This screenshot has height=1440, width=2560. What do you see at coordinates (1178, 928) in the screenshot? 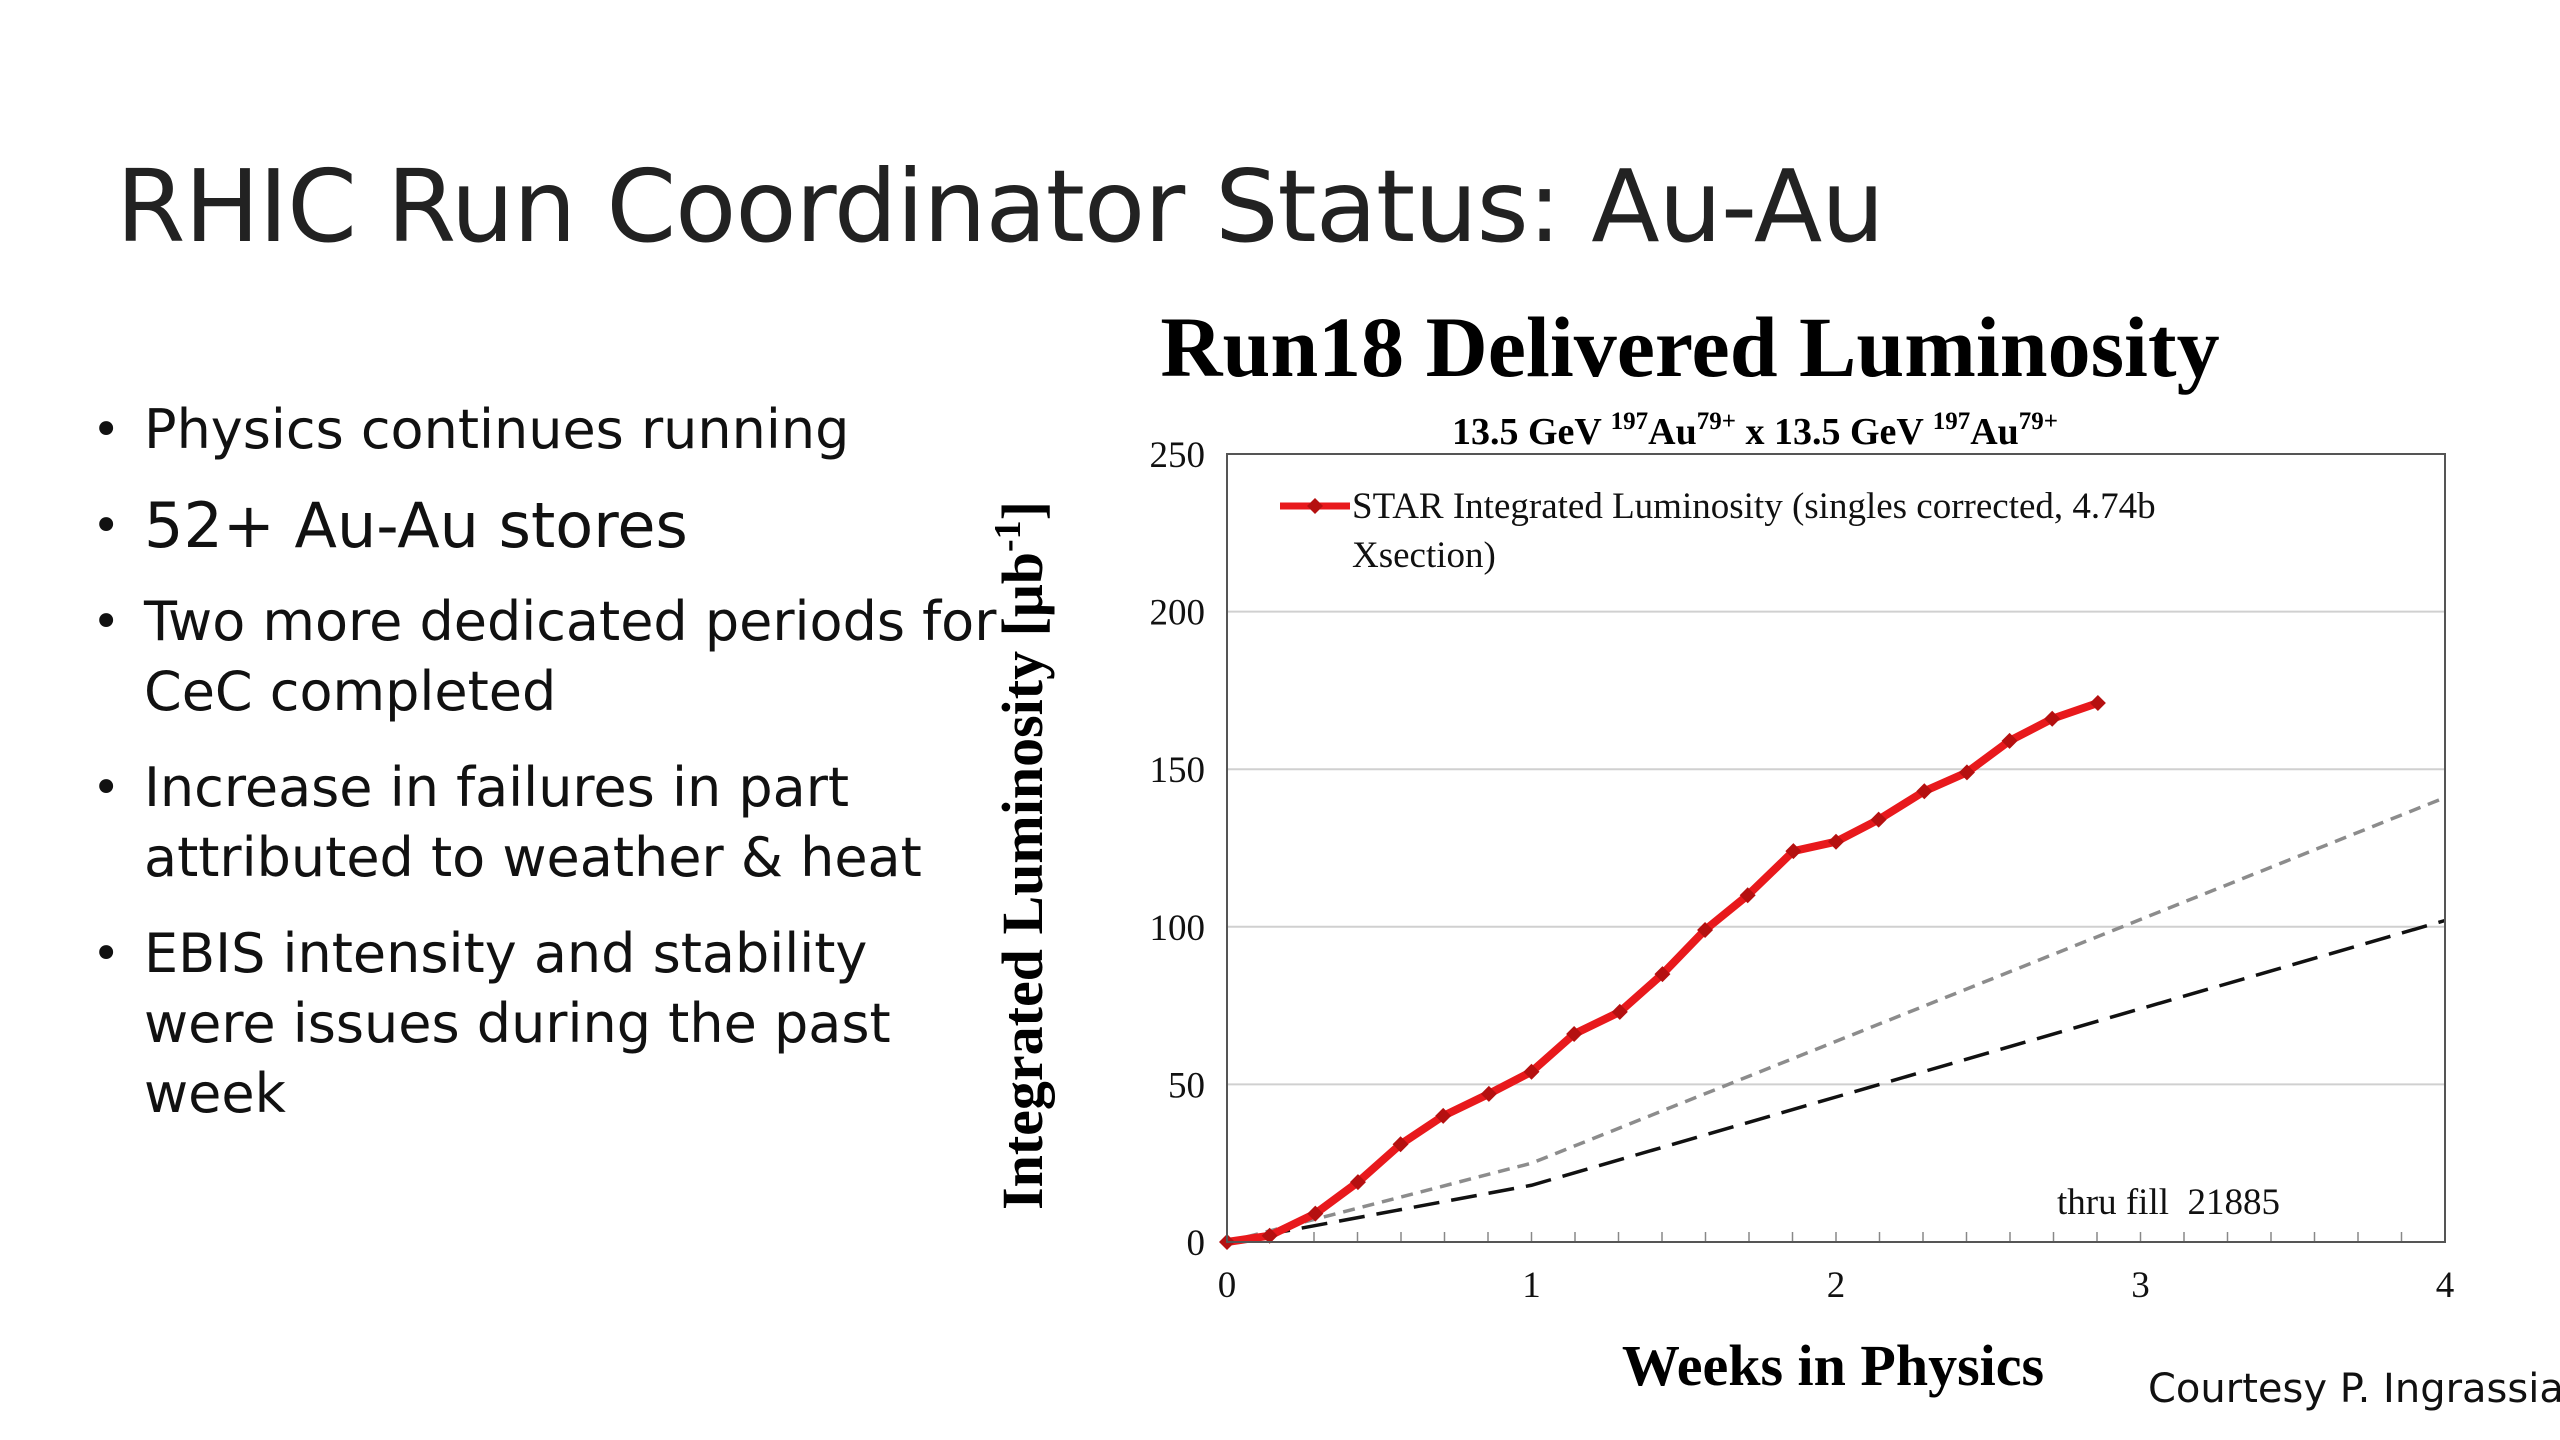
I see `y-tick-label: 100` at bounding box center [1178, 928].